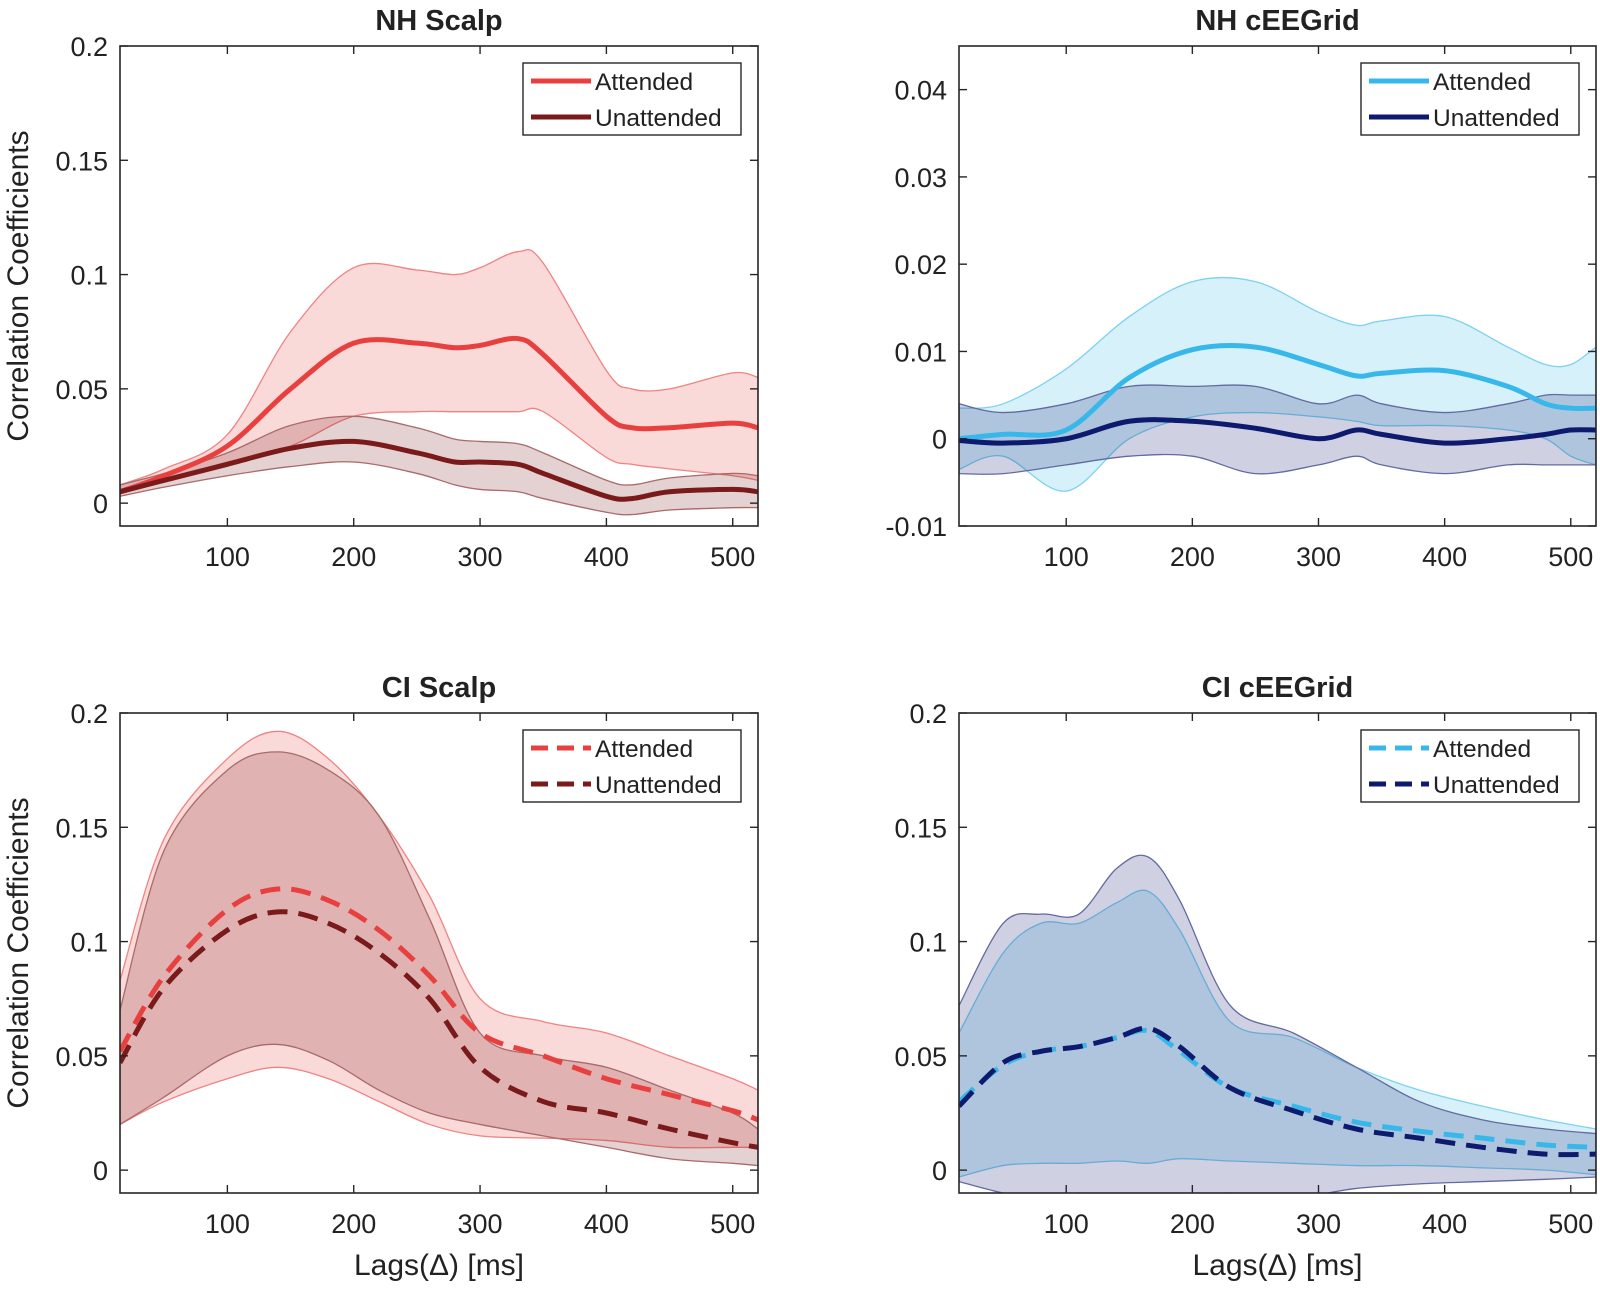  What do you see at coordinates (89, 943) in the screenshot?
I see `y-tick-label: 0.1` at bounding box center [89, 943].